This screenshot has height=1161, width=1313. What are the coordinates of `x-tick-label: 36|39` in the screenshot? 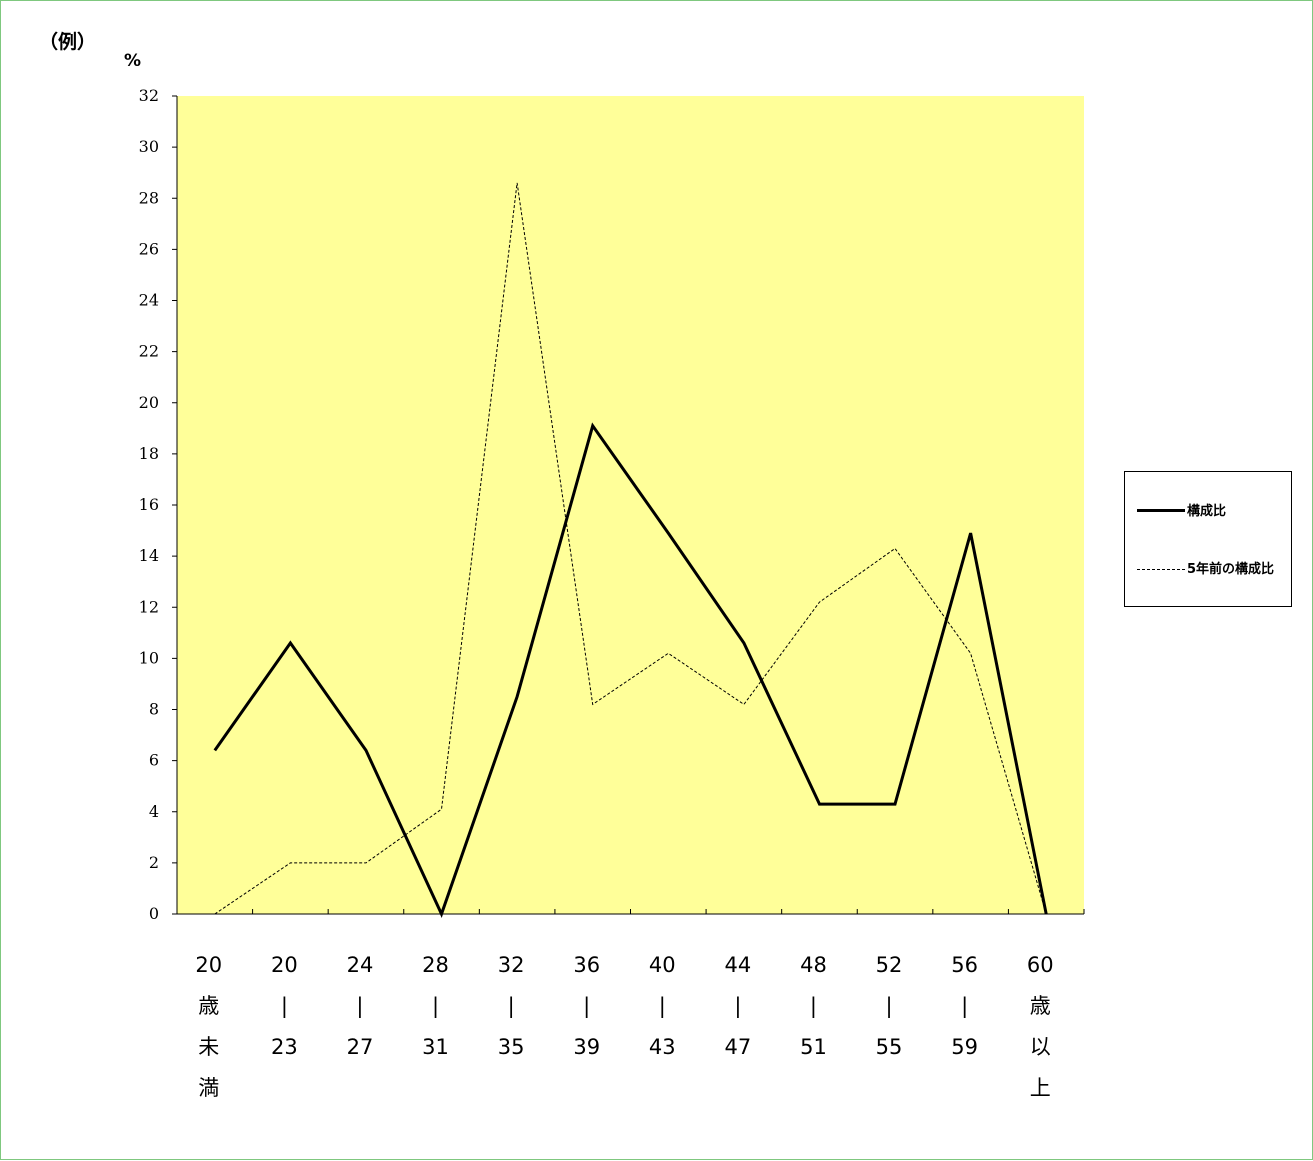 It's located at (587, 1006).